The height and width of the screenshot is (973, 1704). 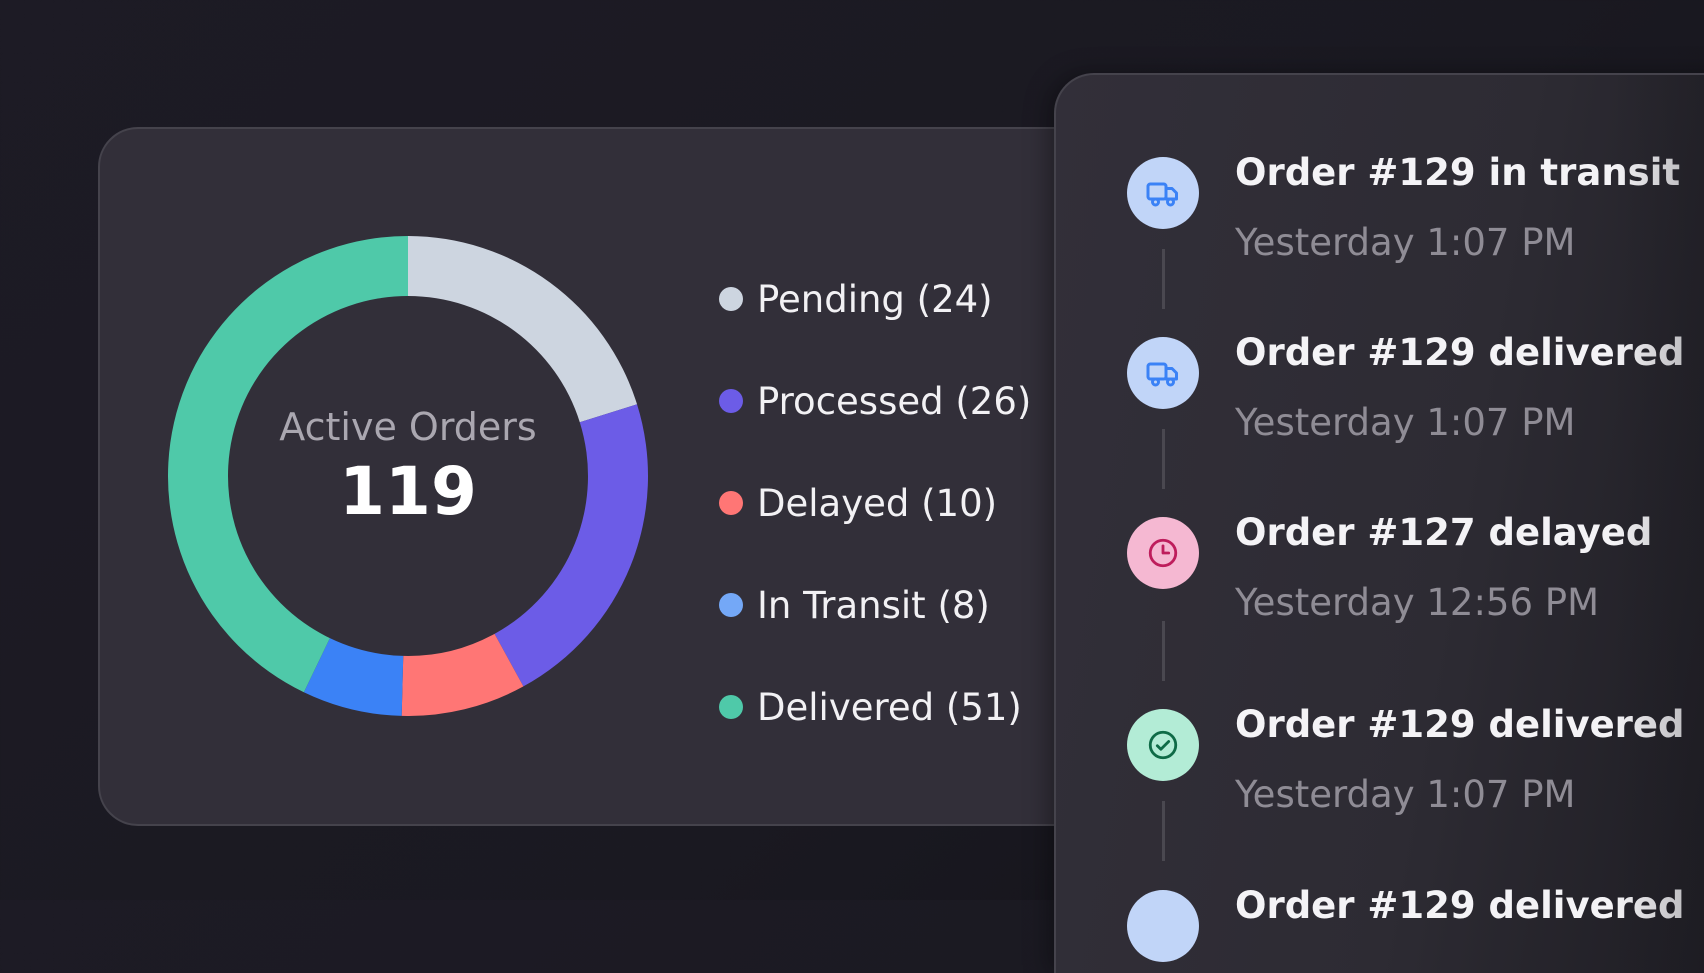 What do you see at coordinates (1163, 745) in the screenshot?
I see `check-circle-icon` at bounding box center [1163, 745].